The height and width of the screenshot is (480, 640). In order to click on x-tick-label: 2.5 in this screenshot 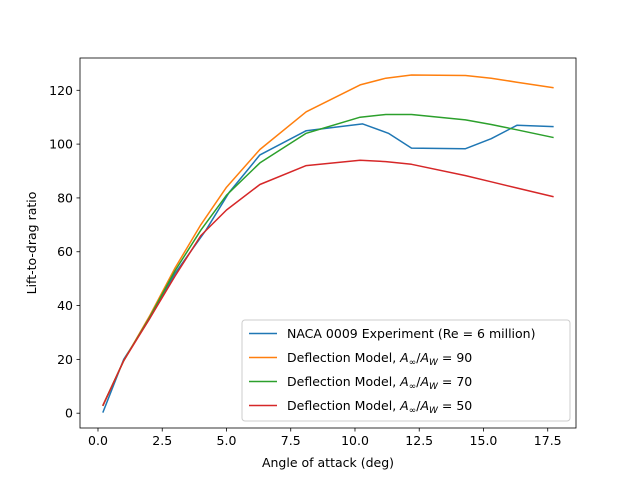, I will do `click(162, 440)`.